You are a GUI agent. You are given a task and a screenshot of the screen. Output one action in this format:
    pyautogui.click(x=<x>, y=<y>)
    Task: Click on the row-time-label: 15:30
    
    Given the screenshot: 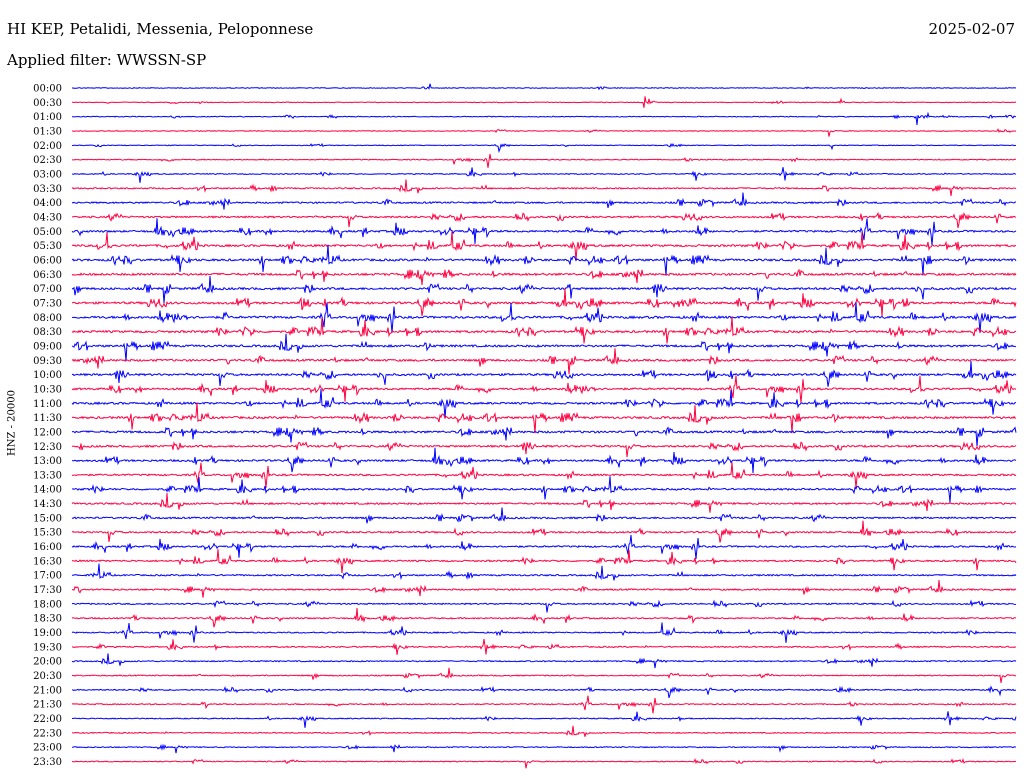 What is the action you would take?
    pyautogui.click(x=47, y=533)
    